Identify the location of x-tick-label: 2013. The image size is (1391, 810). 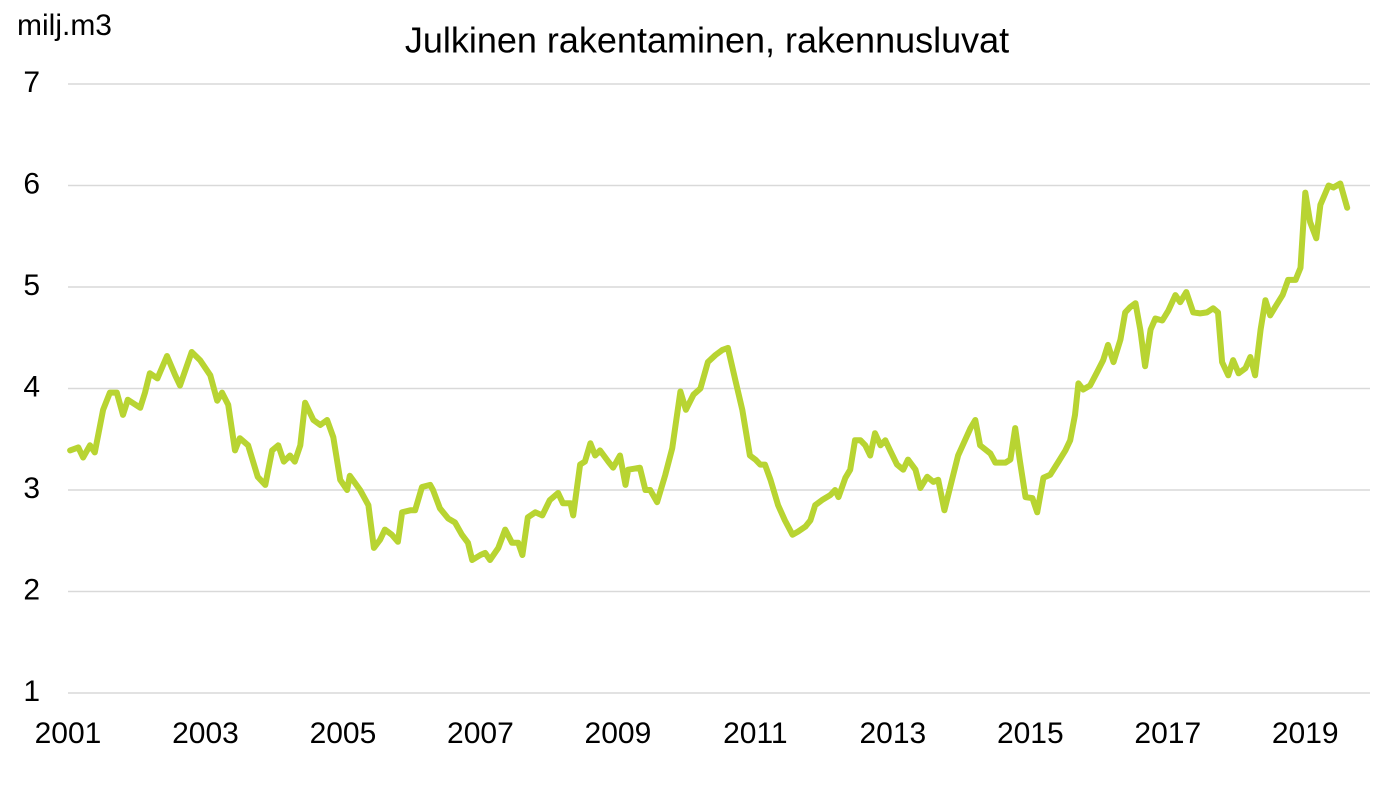
(892, 733).